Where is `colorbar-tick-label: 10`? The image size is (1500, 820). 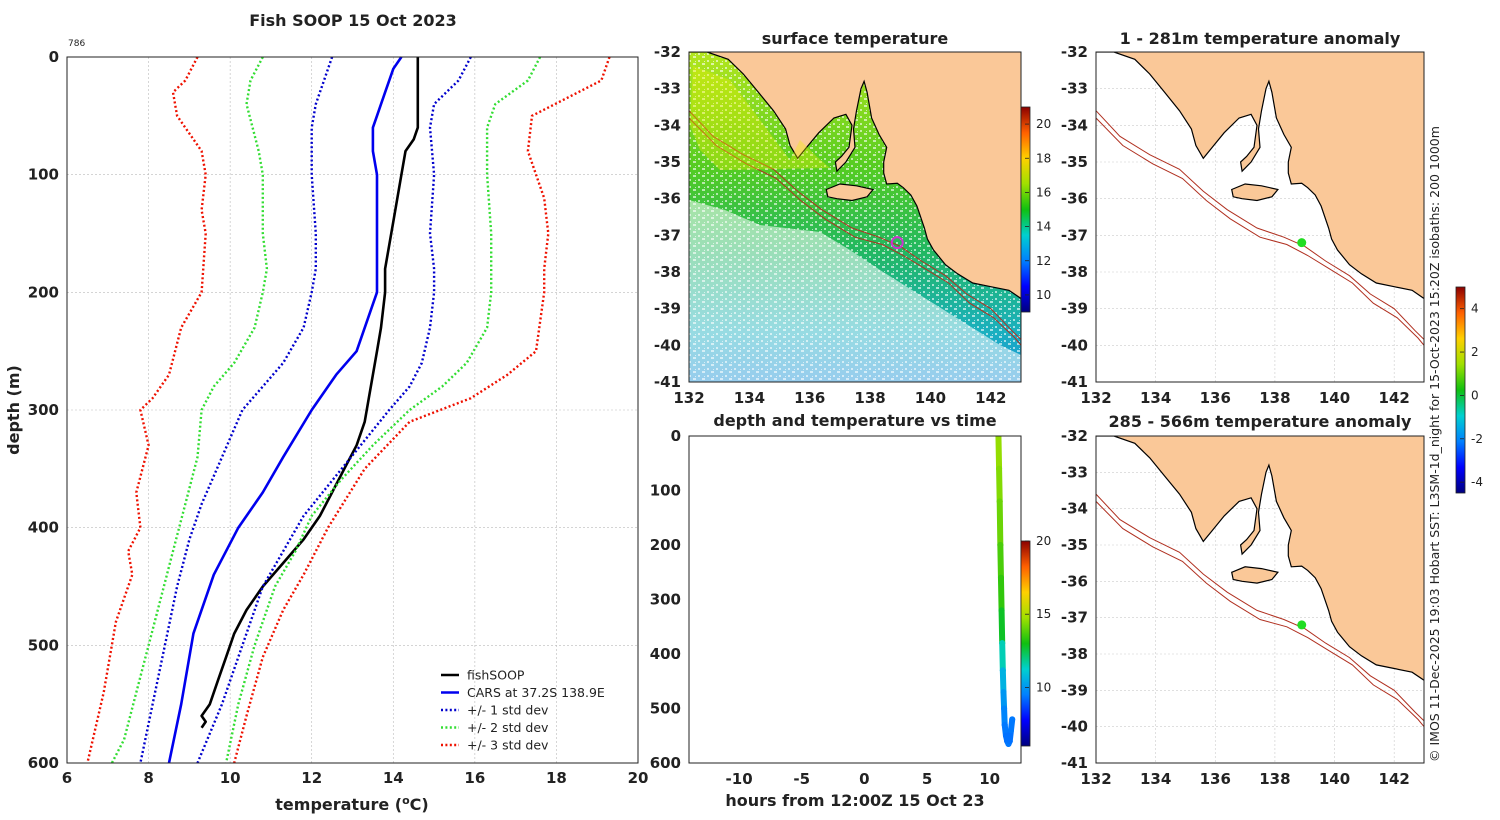 colorbar-tick-label: 10 is located at coordinates (1043, 687).